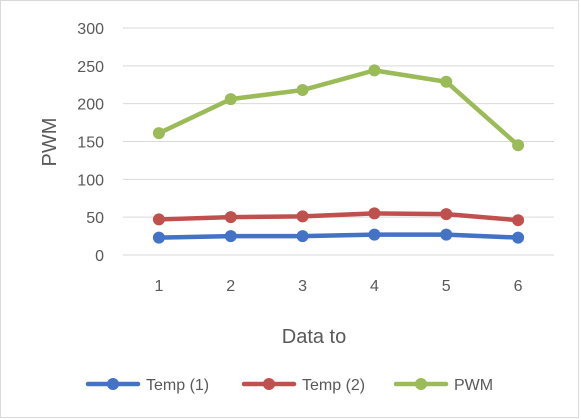 The height and width of the screenshot is (420, 581). I want to click on legend-label: Temp (1), so click(177, 385).